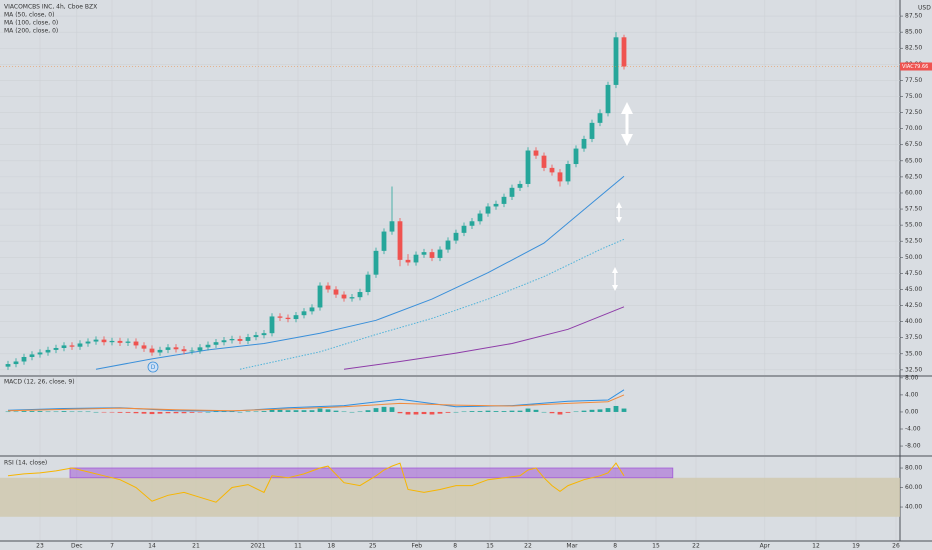  What do you see at coordinates (913, 446) in the screenshot?
I see `y-tick-label: -8.00` at bounding box center [913, 446].